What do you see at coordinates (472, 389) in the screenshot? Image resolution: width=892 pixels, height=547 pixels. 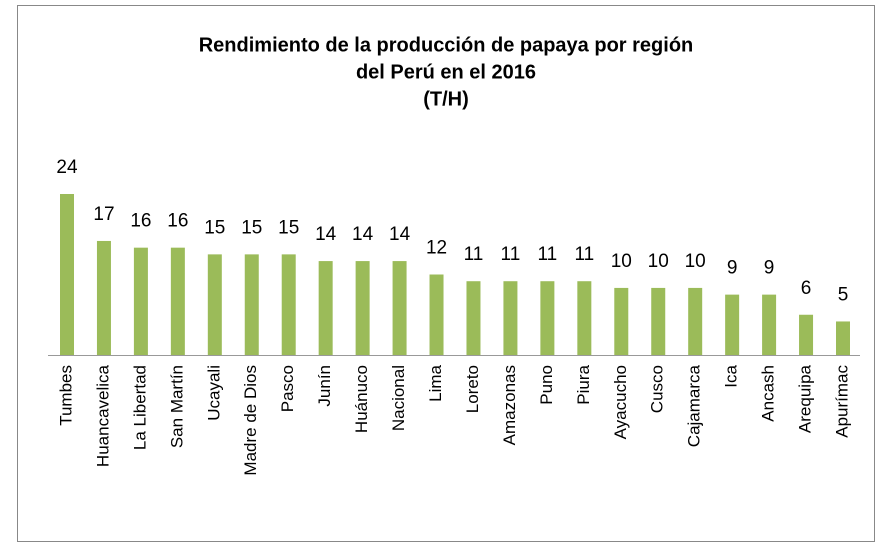 I see `x-tick-label: Loreto` at bounding box center [472, 389].